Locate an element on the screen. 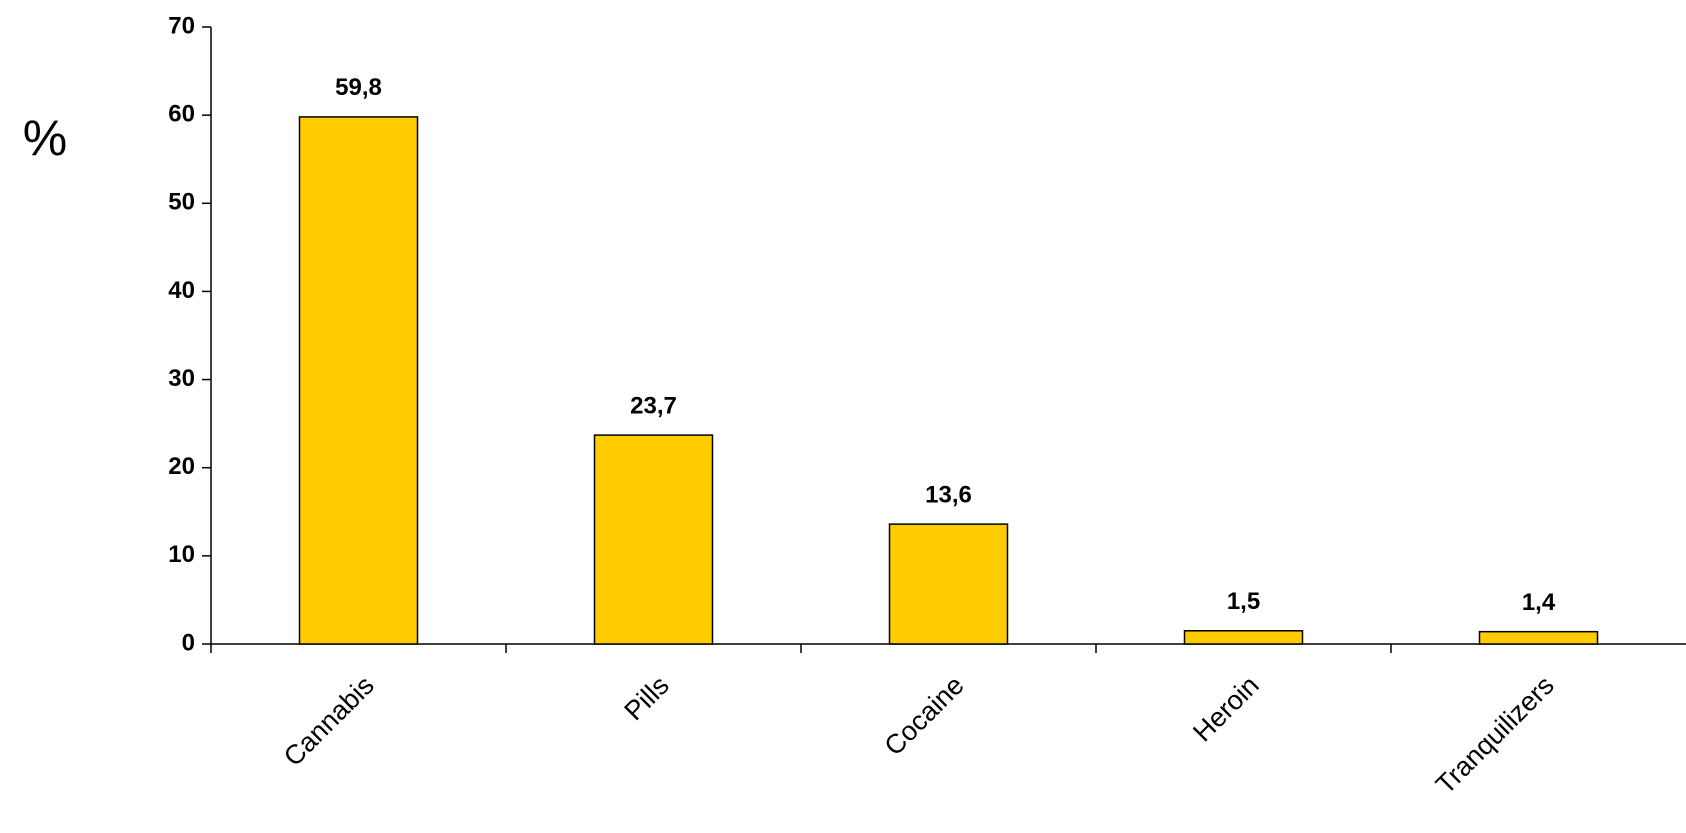 This screenshot has height=833, width=1686. y-tick-label: 0 is located at coordinates (188, 642).